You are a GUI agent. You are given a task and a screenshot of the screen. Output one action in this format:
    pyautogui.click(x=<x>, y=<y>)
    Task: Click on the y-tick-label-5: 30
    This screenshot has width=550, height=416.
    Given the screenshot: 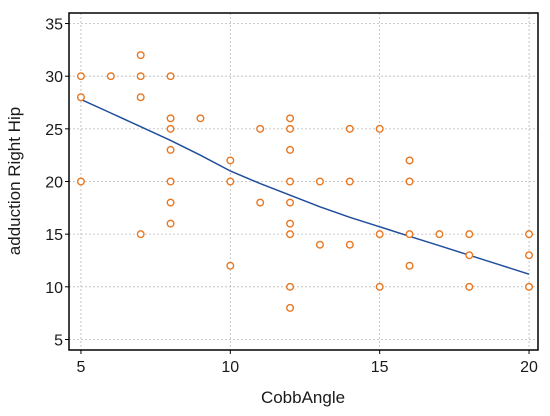 What is the action you would take?
    pyautogui.click(x=54, y=77)
    